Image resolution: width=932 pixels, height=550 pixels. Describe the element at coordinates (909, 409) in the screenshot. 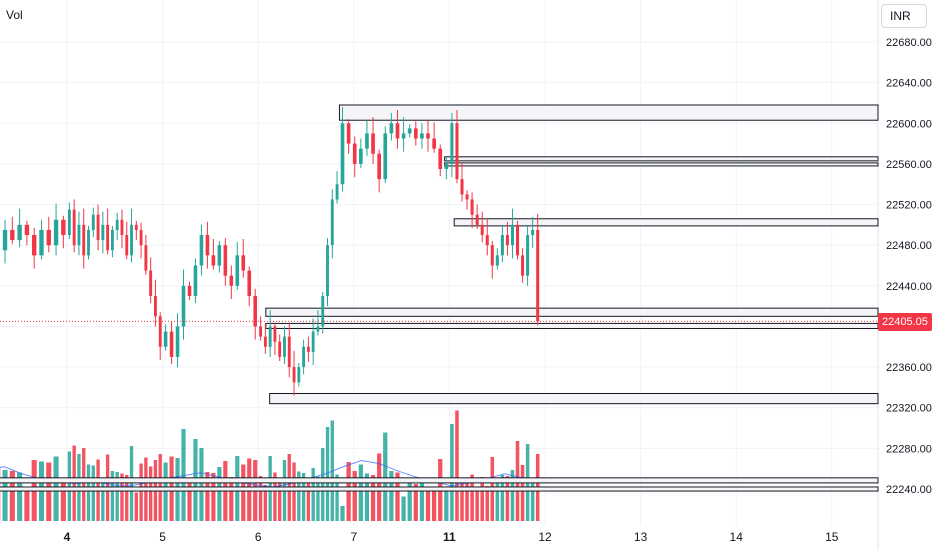

I see `y-tick-label: 22320.00` at that location.